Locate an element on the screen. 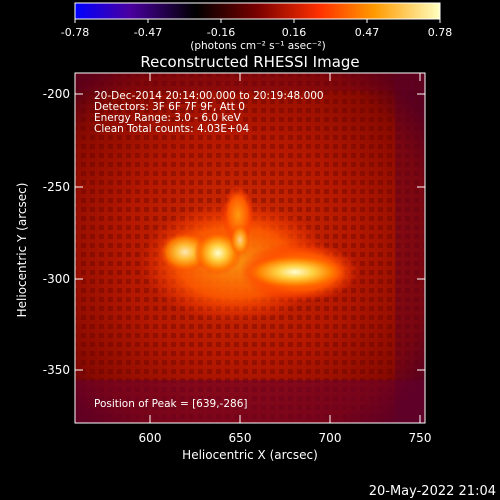 The width and height of the screenshot is (500, 500). colorbar-tick-label: 0.47 is located at coordinates (367, 32).